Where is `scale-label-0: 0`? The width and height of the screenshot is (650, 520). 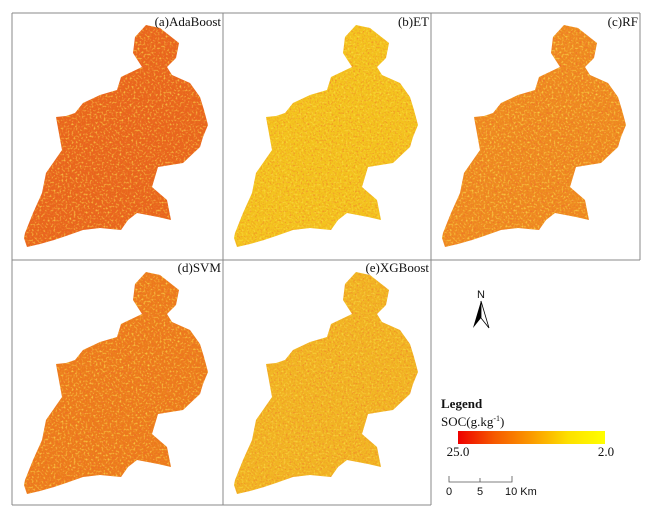
scale-label-0: 0 is located at coordinates (449, 492).